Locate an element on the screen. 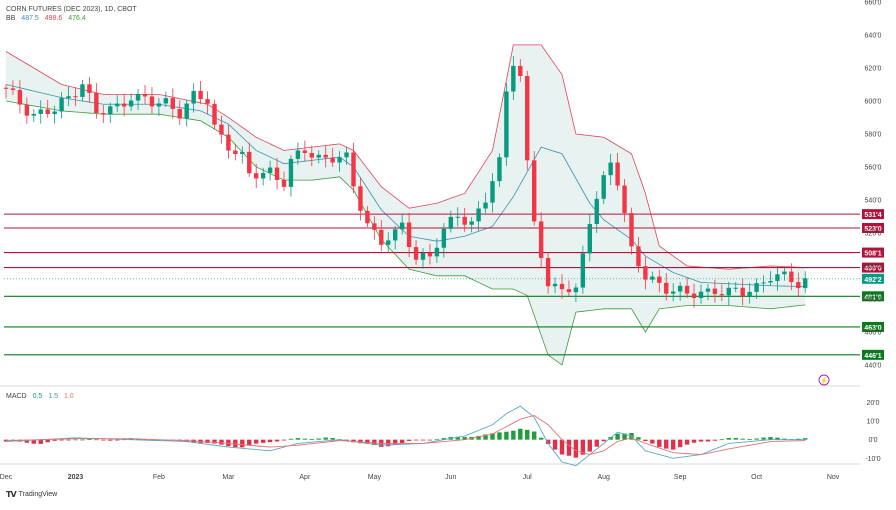  level-label-3: 499'0 is located at coordinates (872, 269).